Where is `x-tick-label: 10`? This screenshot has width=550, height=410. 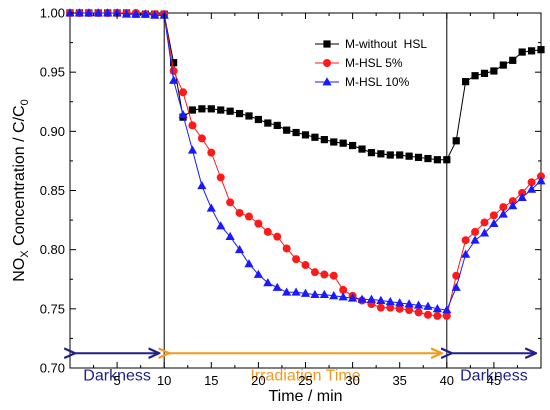 x-tick-label: 10 is located at coordinates (164, 380).